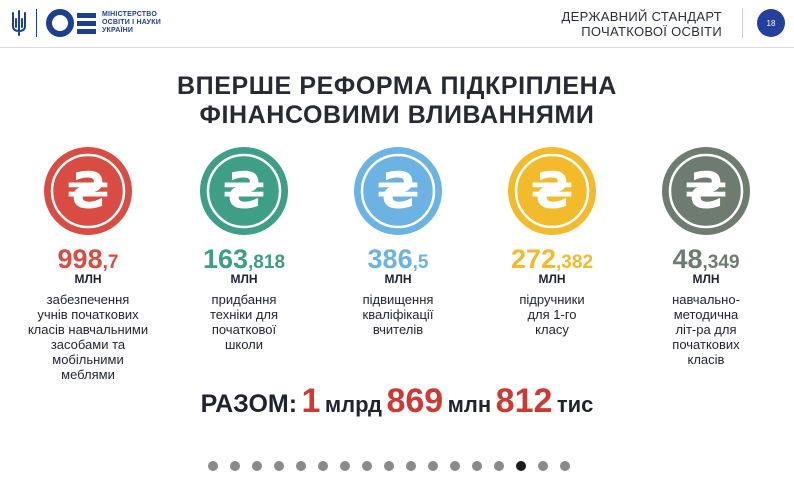 Image resolution: width=794 pixels, height=489 pixels. What do you see at coordinates (721, 262) in the screenshot?
I see `amount-fraction: ,349` at bounding box center [721, 262].